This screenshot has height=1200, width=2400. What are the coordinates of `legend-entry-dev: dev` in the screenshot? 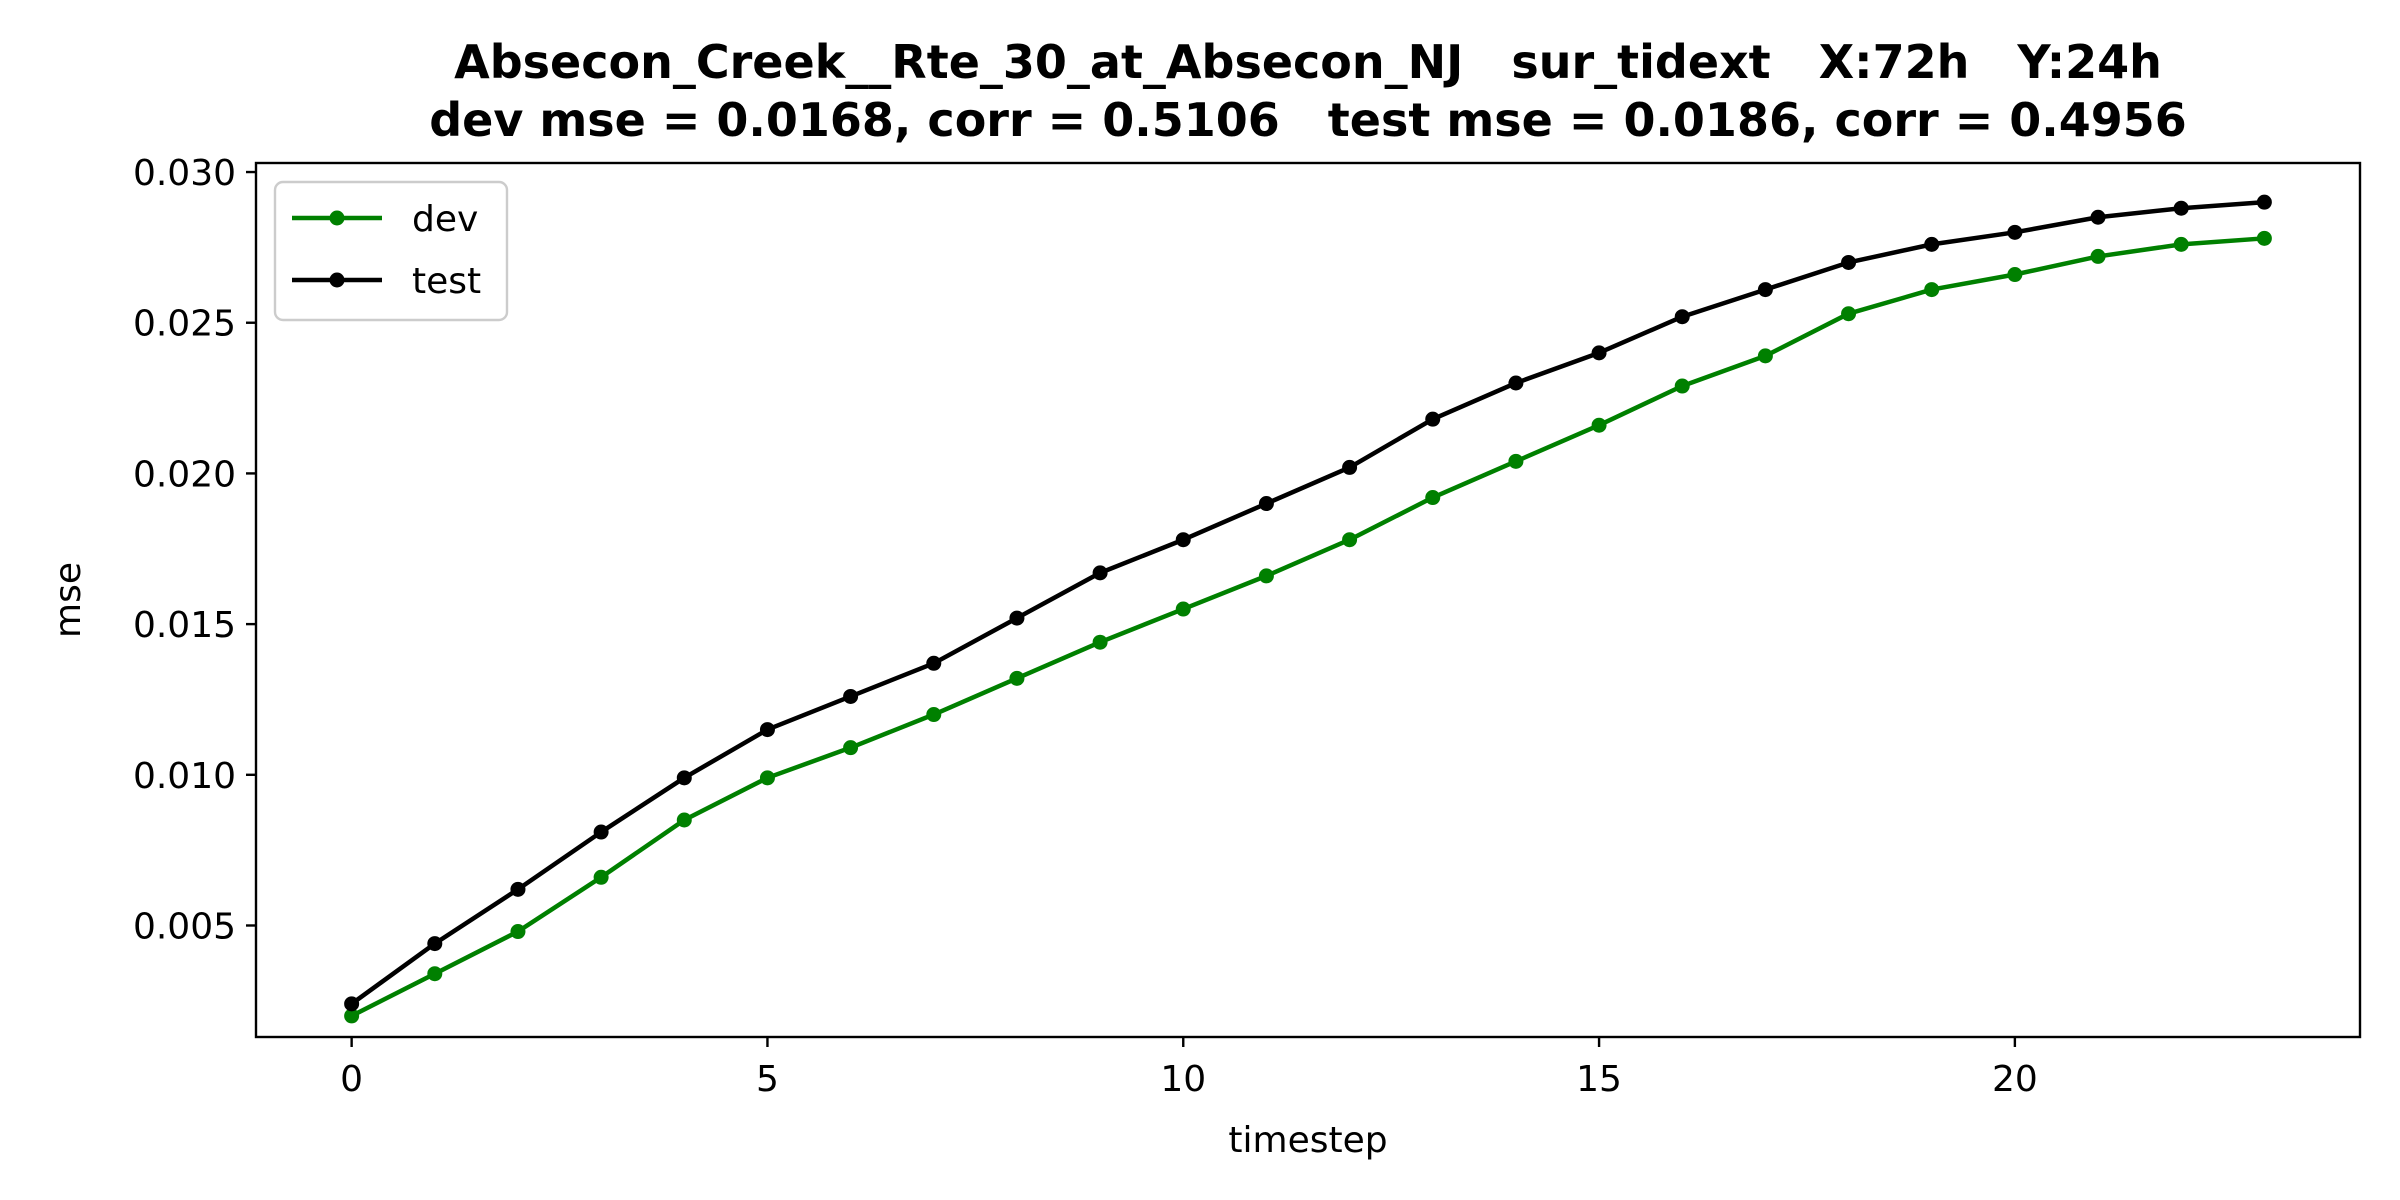 It's located at (385, 219).